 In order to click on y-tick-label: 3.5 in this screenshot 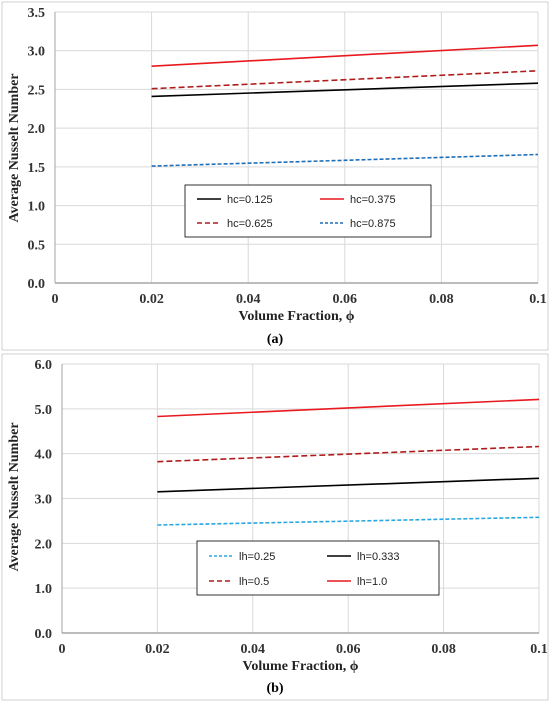, I will do `click(37, 13)`.